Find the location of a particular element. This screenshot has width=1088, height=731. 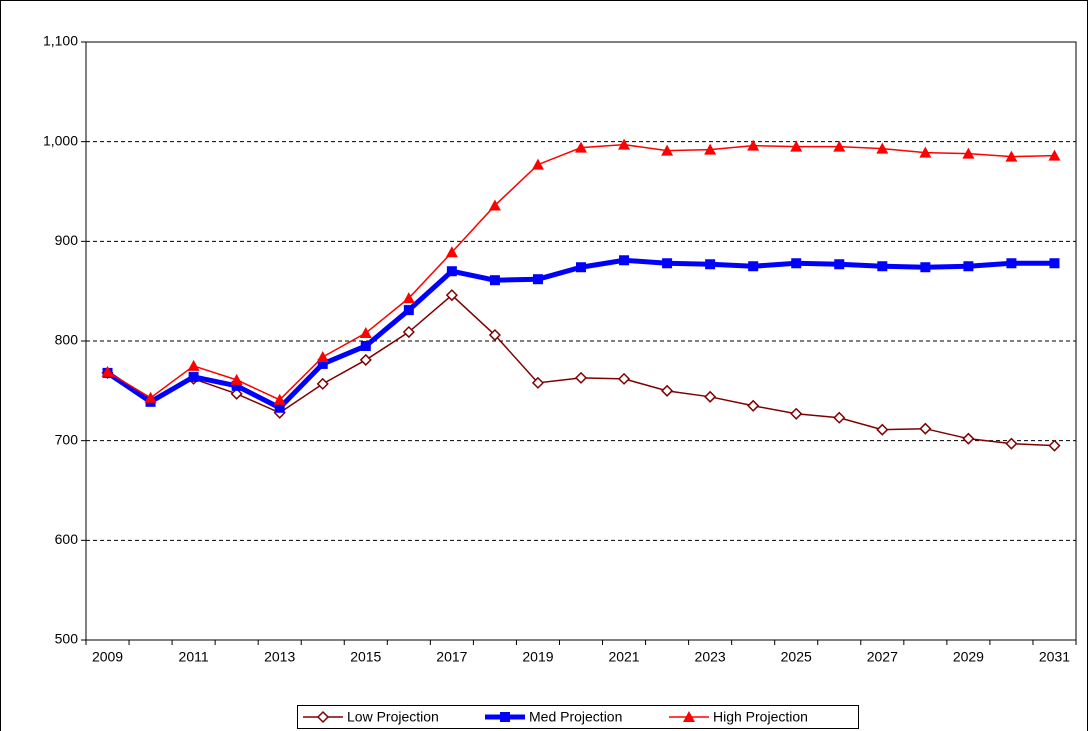

x-tick-label: 2015 is located at coordinates (365, 657).